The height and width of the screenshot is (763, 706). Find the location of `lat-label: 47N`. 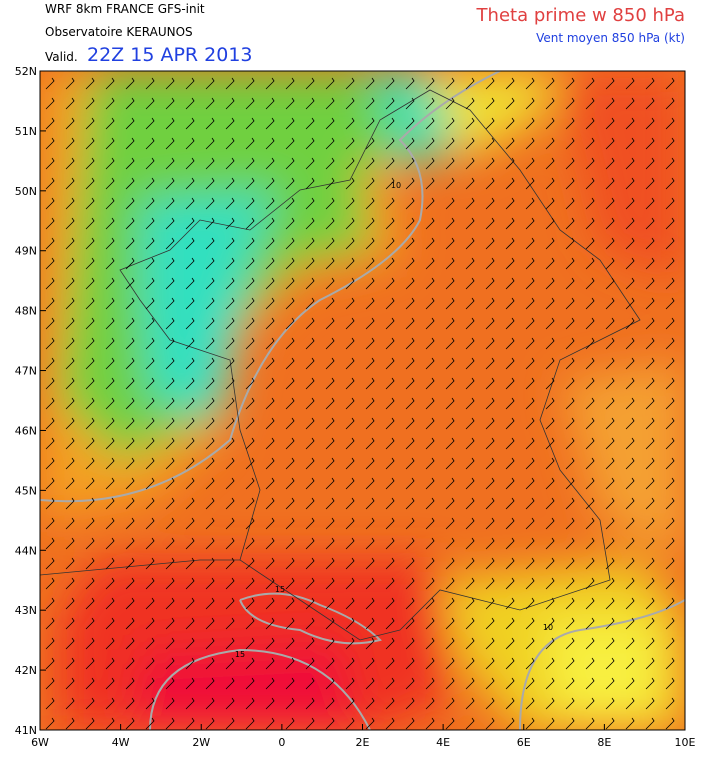

lat-label: 47N is located at coordinates (26, 371).